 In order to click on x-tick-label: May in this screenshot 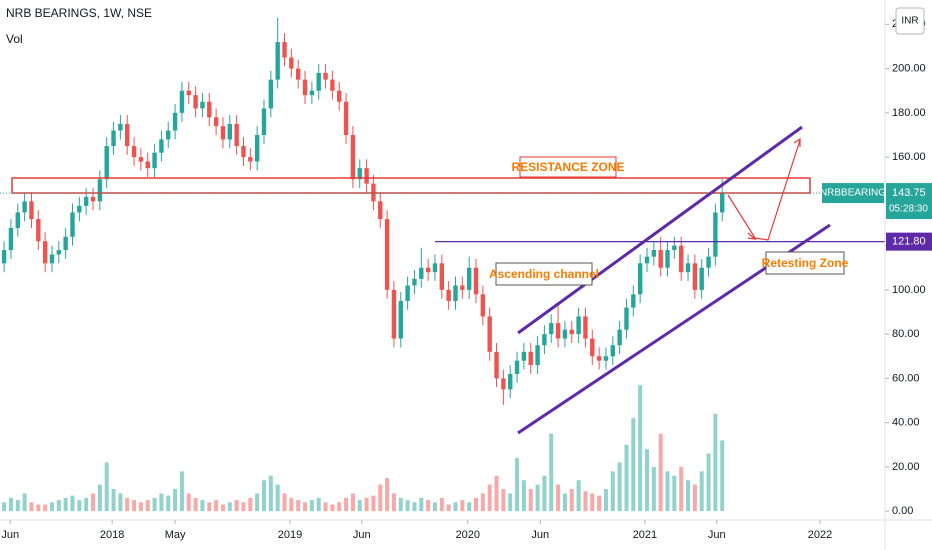, I will do `click(175, 535)`.